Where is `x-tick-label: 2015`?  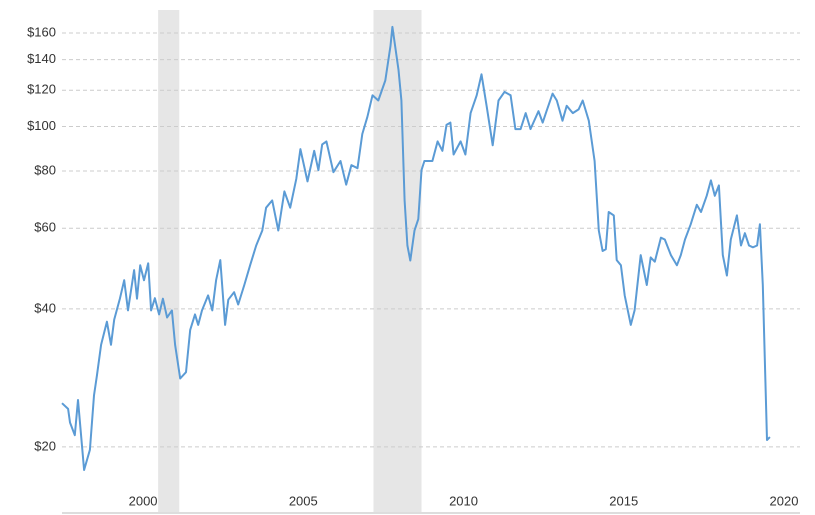 x-tick-label: 2015 is located at coordinates (623, 500).